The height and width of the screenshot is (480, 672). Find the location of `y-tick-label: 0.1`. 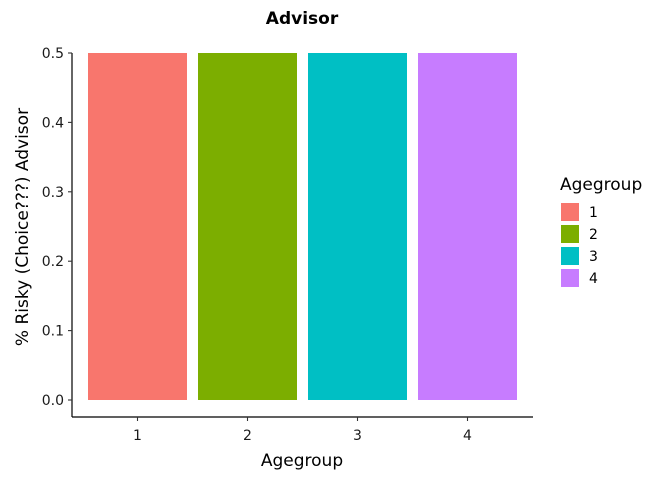

y-tick-label: 0.1 is located at coordinates (53, 332).